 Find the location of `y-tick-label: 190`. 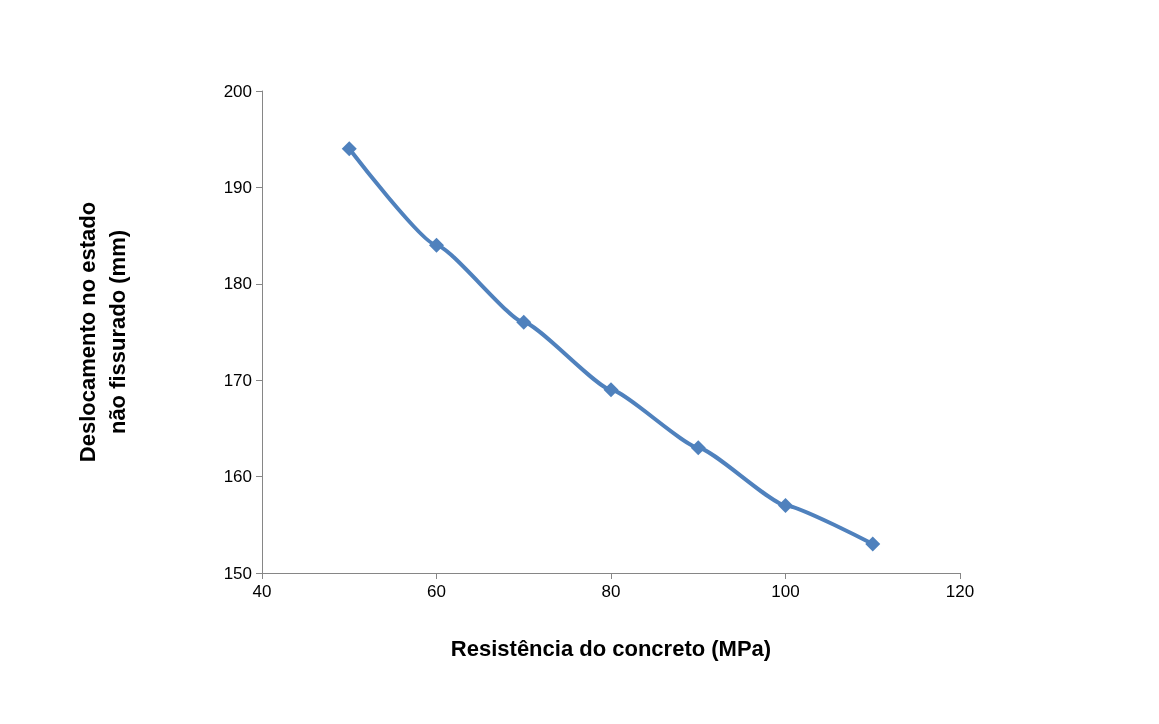

y-tick-label: 190 is located at coordinates (237, 187).